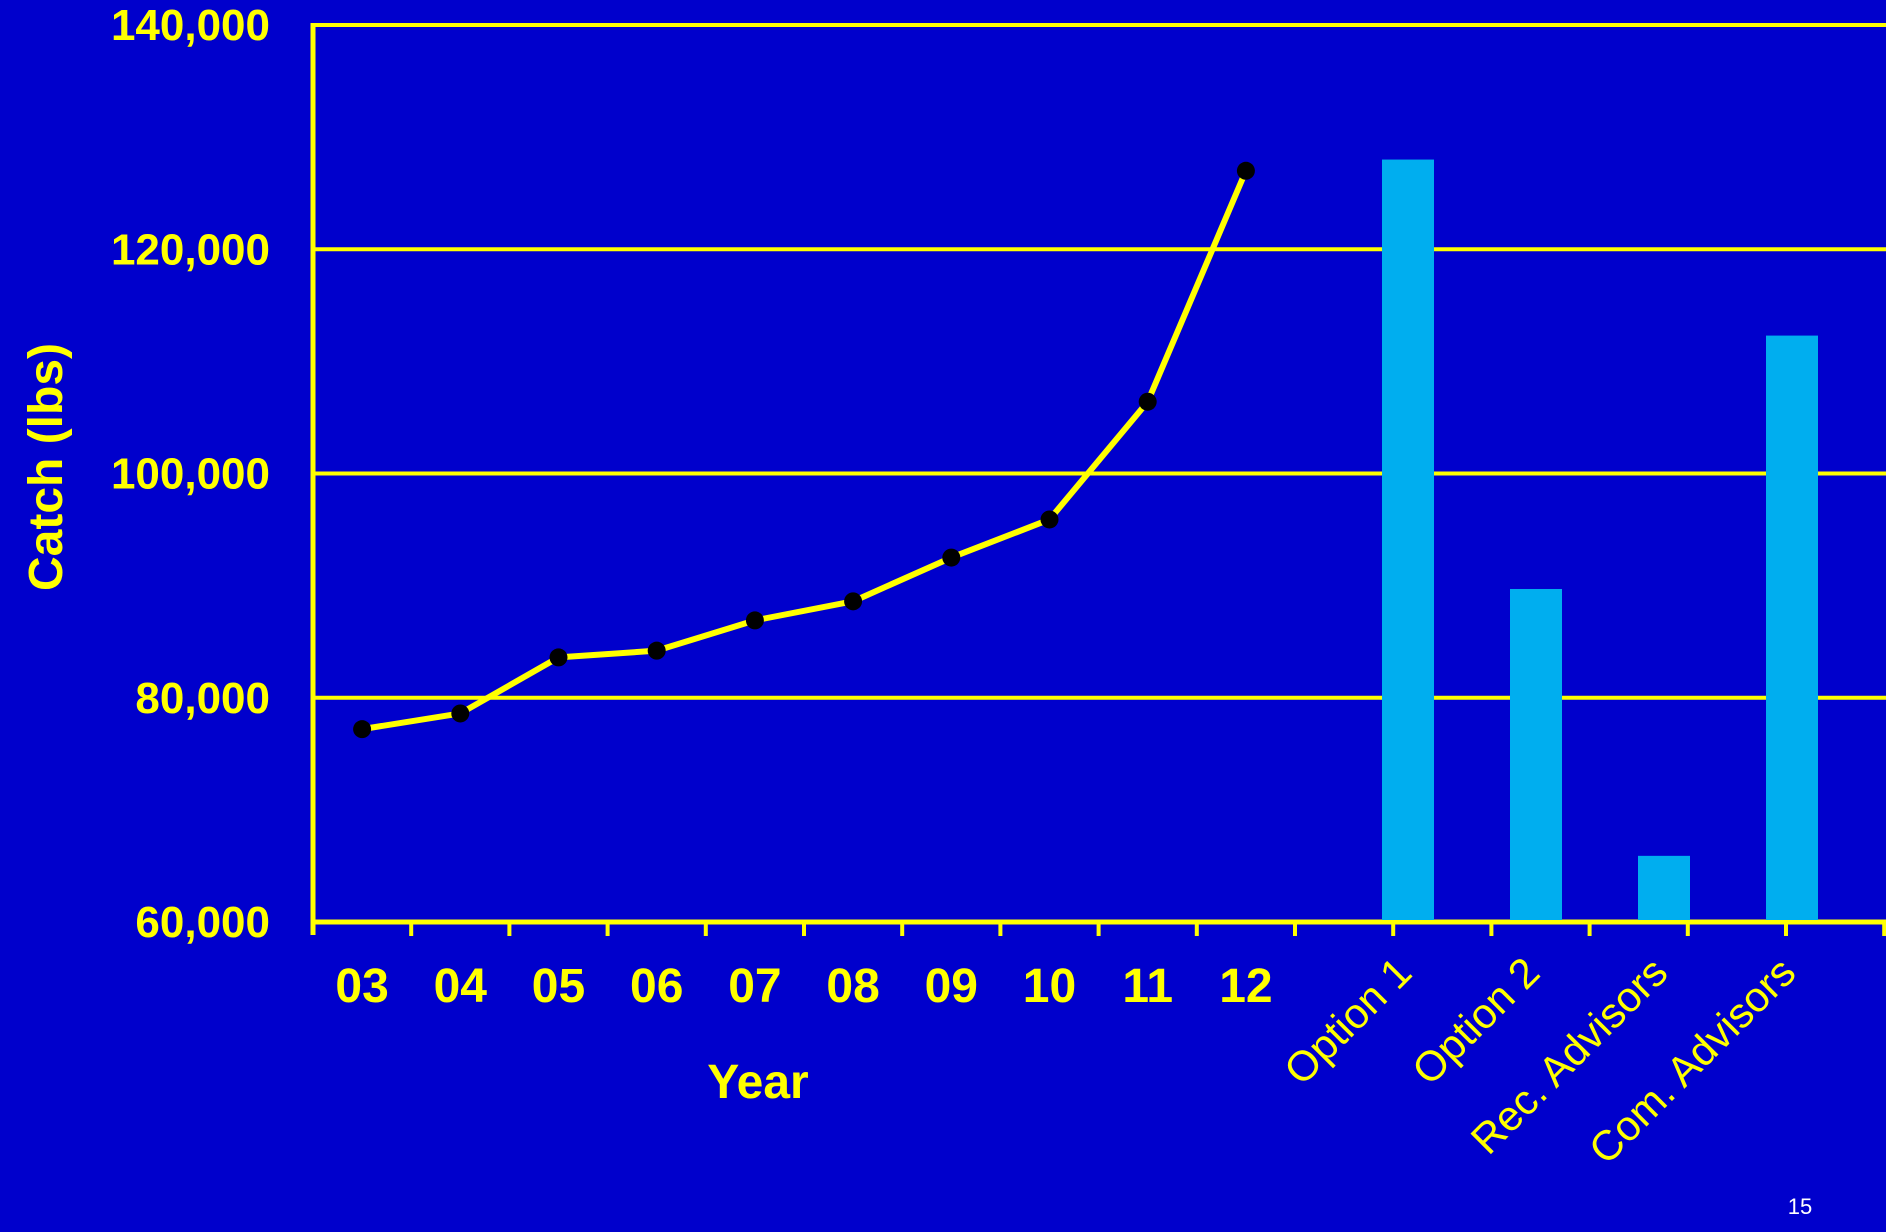 Image resolution: width=1886 pixels, height=1232 pixels. I want to click on y-axis-title: Catch (lbs), so click(46, 467).